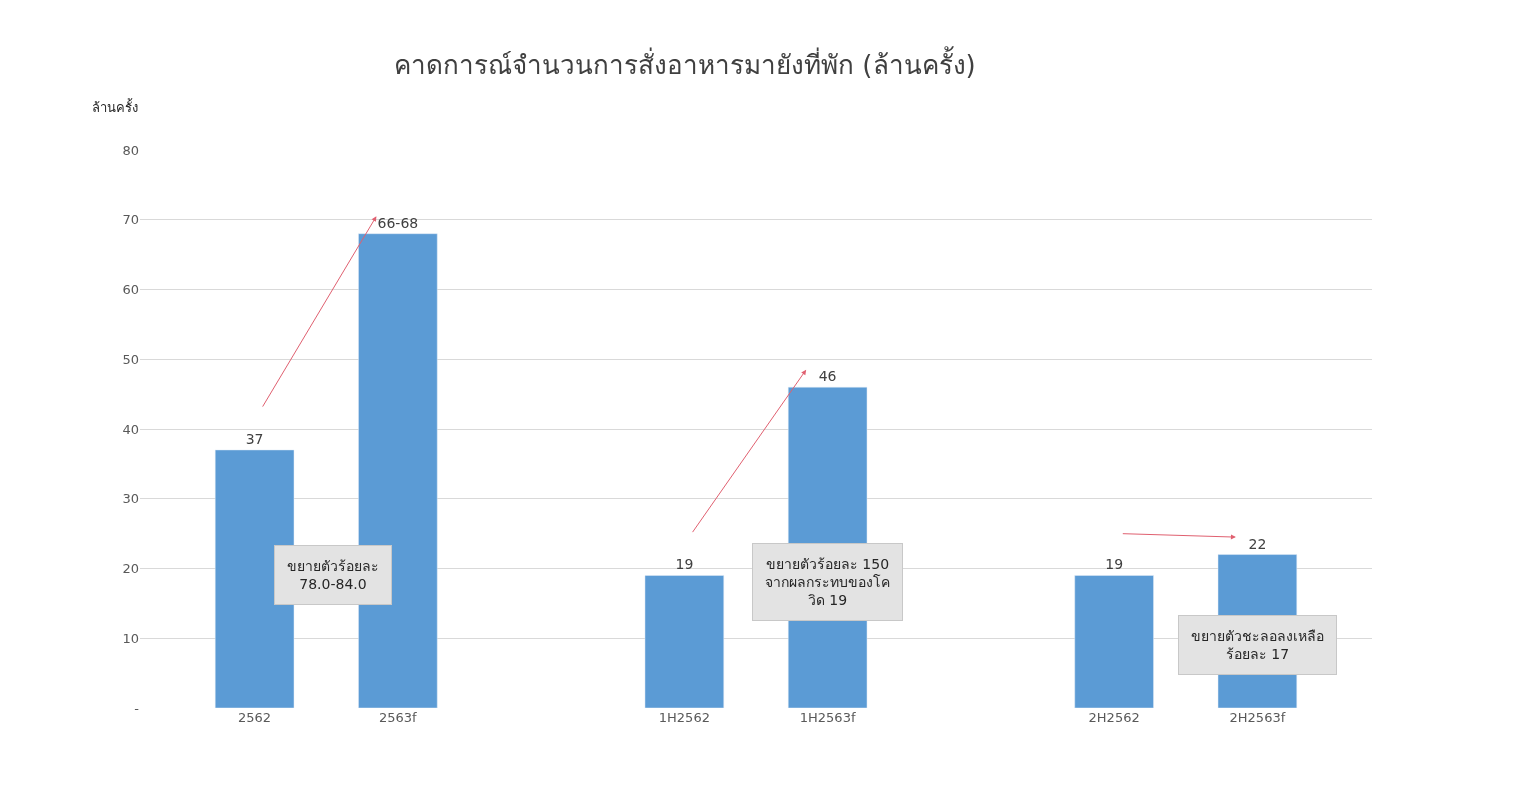  Describe the element at coordinates (254, 438) in the screenshot. I see `data-label: 37` at that location.